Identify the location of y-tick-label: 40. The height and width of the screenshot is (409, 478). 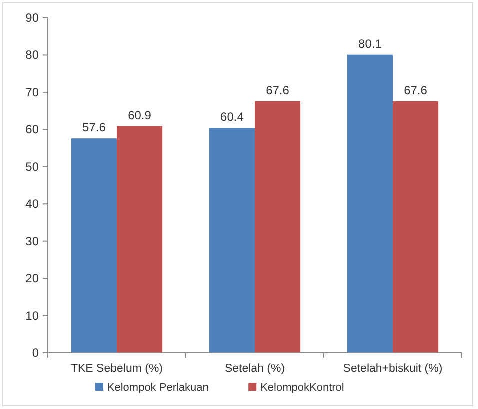
(33, 204).